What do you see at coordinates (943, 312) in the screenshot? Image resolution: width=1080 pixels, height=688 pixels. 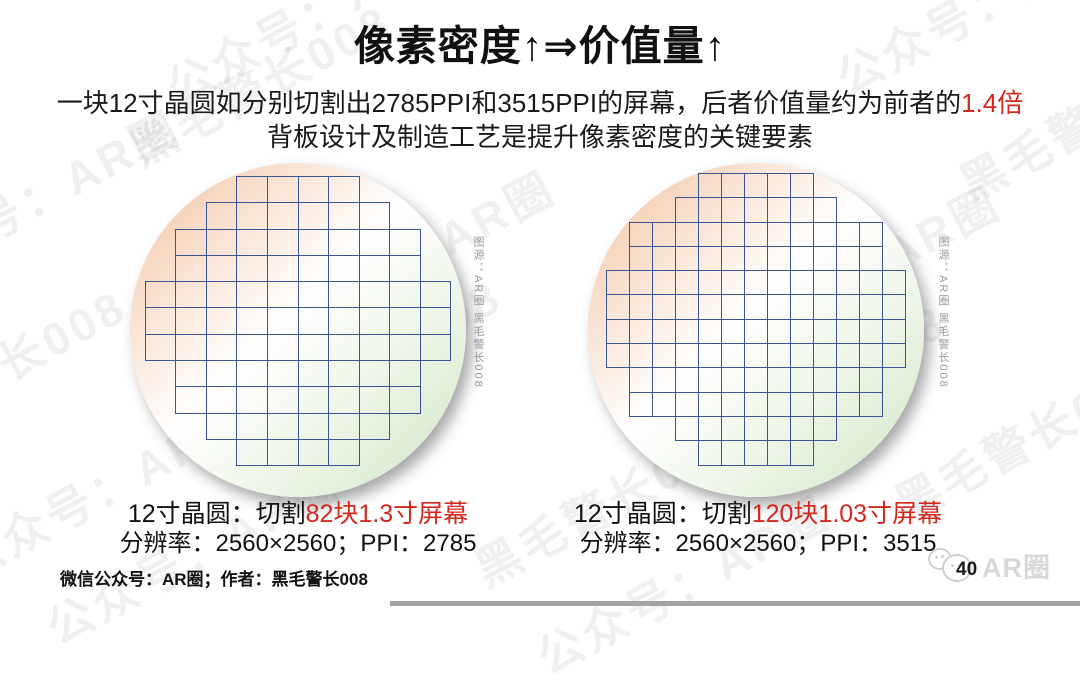 I see `image-source-note-right: 图源：AR圈 黑毛警长008` at bounding box center [943, 312].